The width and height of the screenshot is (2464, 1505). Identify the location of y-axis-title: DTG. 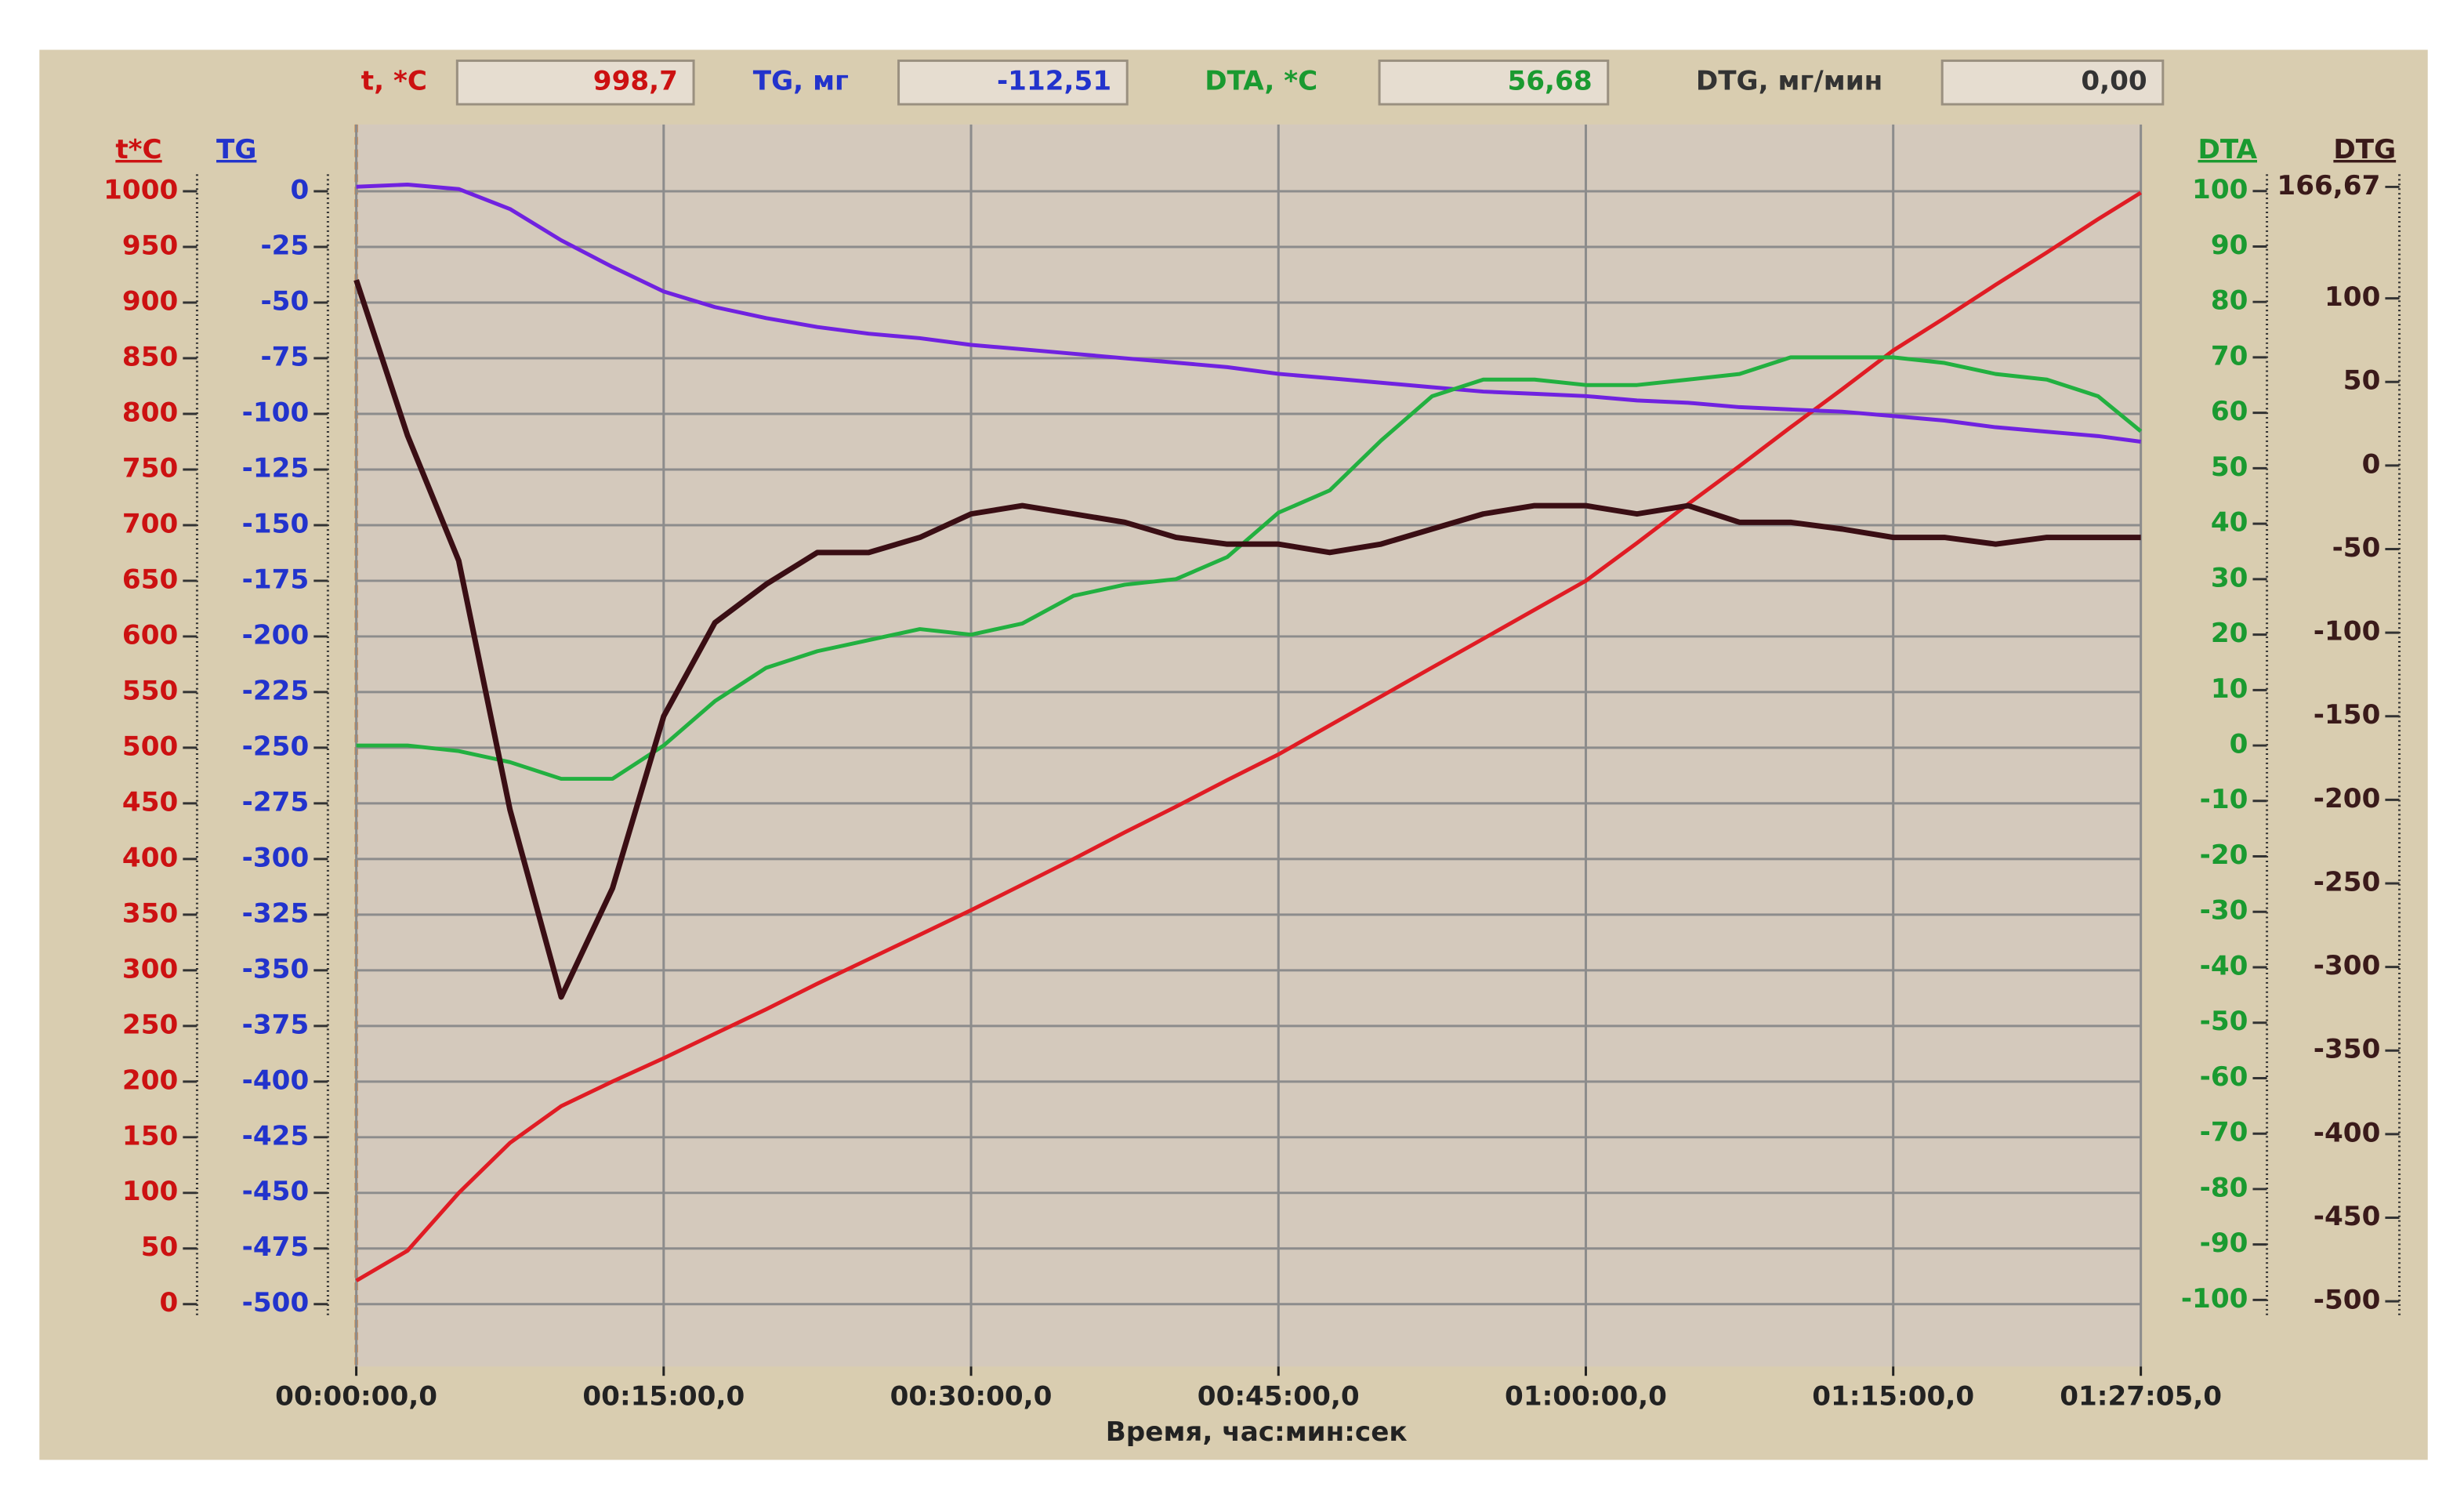
(2364, 149).